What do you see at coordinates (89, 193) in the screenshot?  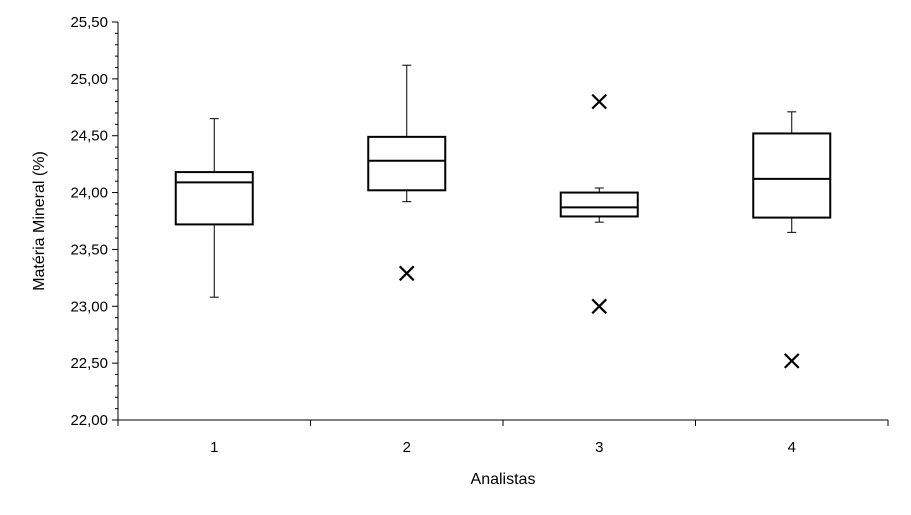 I see `y-tick-label: 24,00` at bounding box center [89, 193].